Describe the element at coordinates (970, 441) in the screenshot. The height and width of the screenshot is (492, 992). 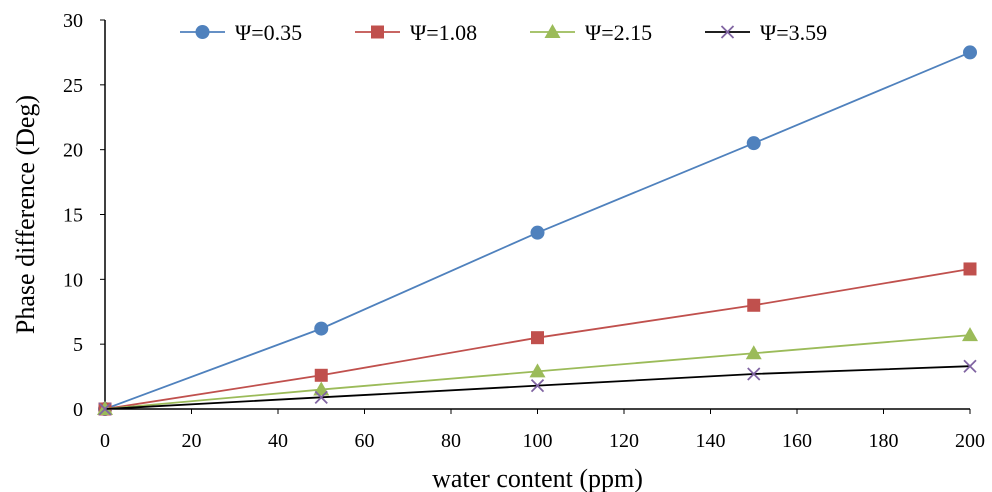
I see `x-tick-label: 200` at that location.